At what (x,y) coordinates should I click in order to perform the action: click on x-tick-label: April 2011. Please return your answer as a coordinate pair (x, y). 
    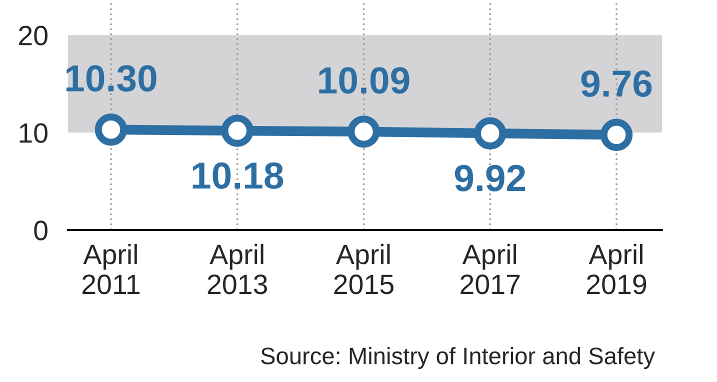
    Looking at the image, I should click on (111, 269).